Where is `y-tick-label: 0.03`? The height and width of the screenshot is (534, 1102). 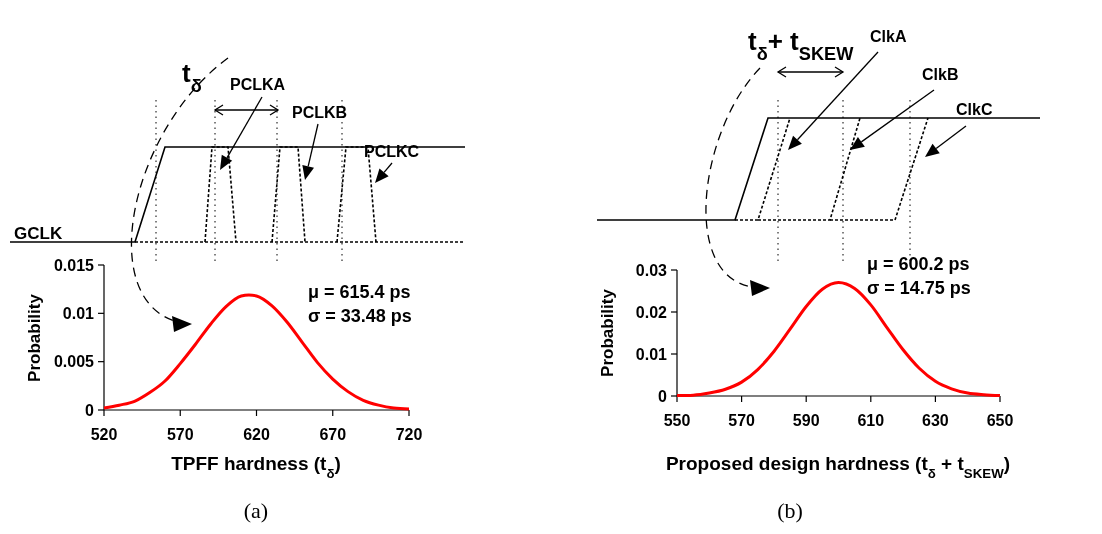
y-tick-label: 0.03 is located at coordinates (651, 270).